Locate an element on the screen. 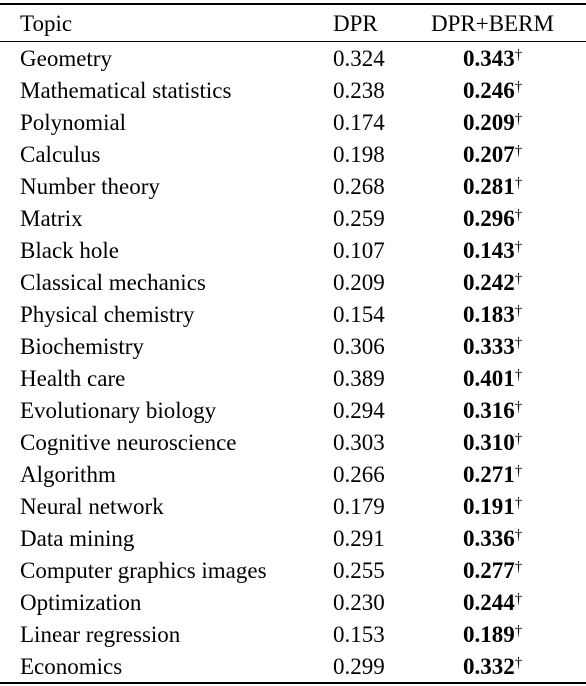 Image resolution: width=586 pixels, height=686 pixels. table-row: Linear regression 0.153 0.189† is located at coordinates (293, 635).